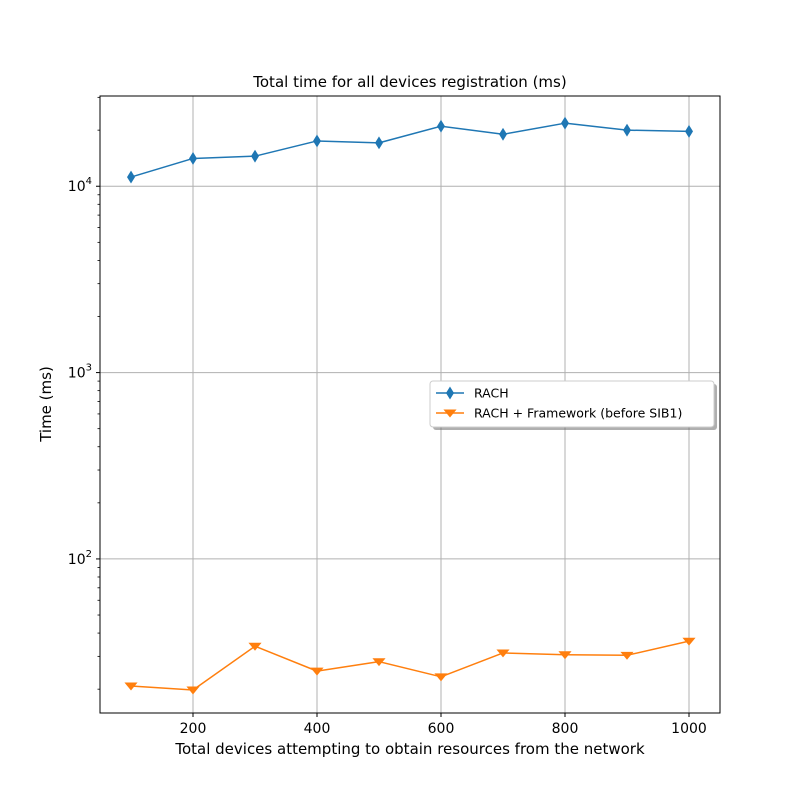 This screenshot has width=800, height=800. What do you see at coordinates (410, 665) in the screenshot?
I see `series-line-rach-framework` at bounding box center [410, 665].